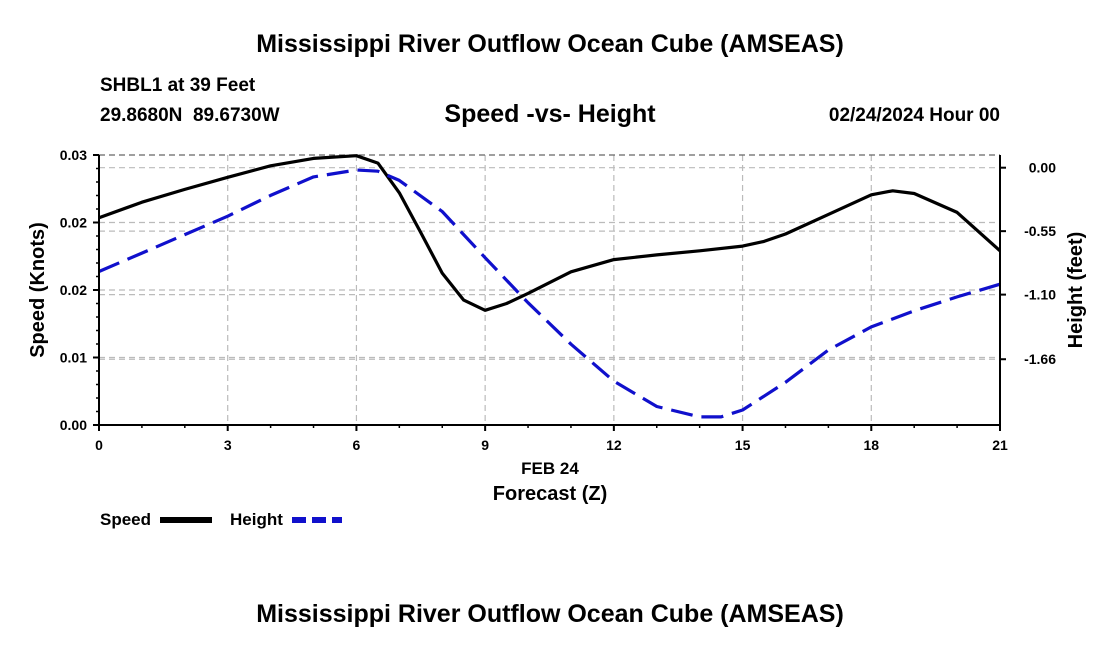 The height and width of the screenshot is (650, 1100). Describe the element at coordinates (1040, 295) in the screenshot. I see `y-right-tick-label: -1.10` at that location.